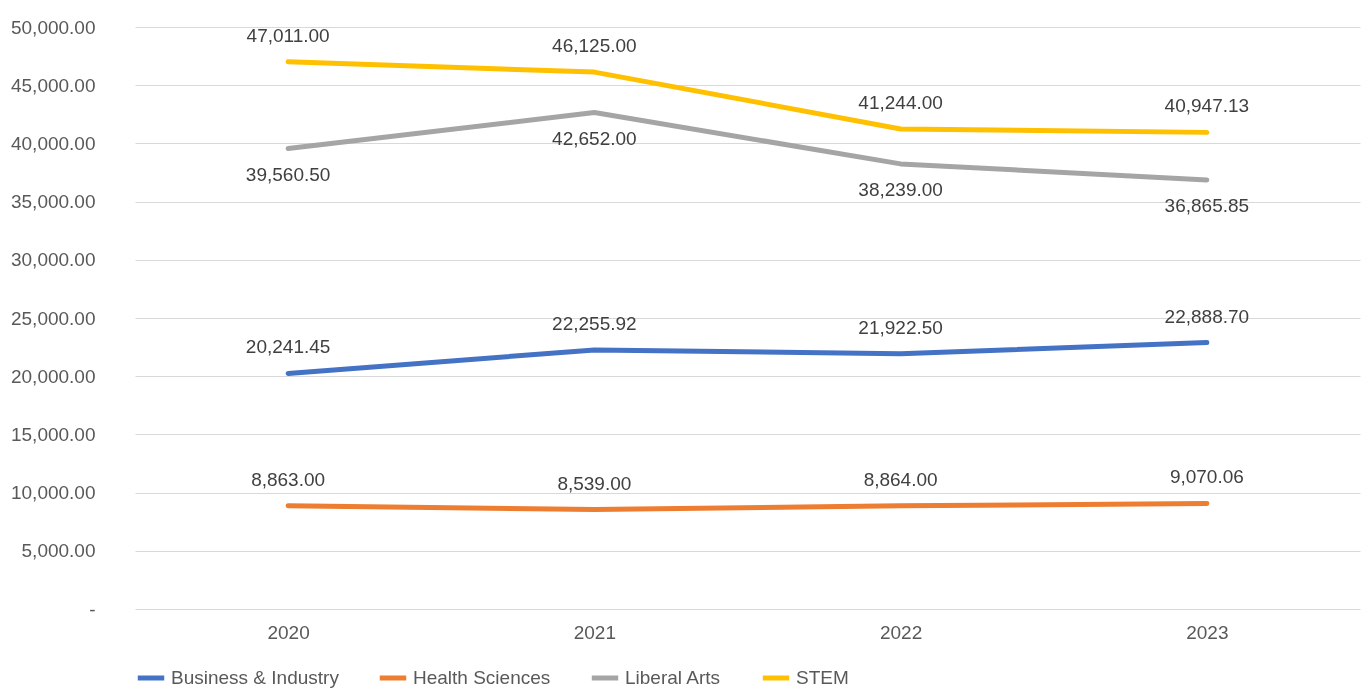 This screenshot has width=1372, height=698. Describe the element at coordinates (53, 318) in the screenshot. I see `y-tick-label: 25,000.00` at that location.